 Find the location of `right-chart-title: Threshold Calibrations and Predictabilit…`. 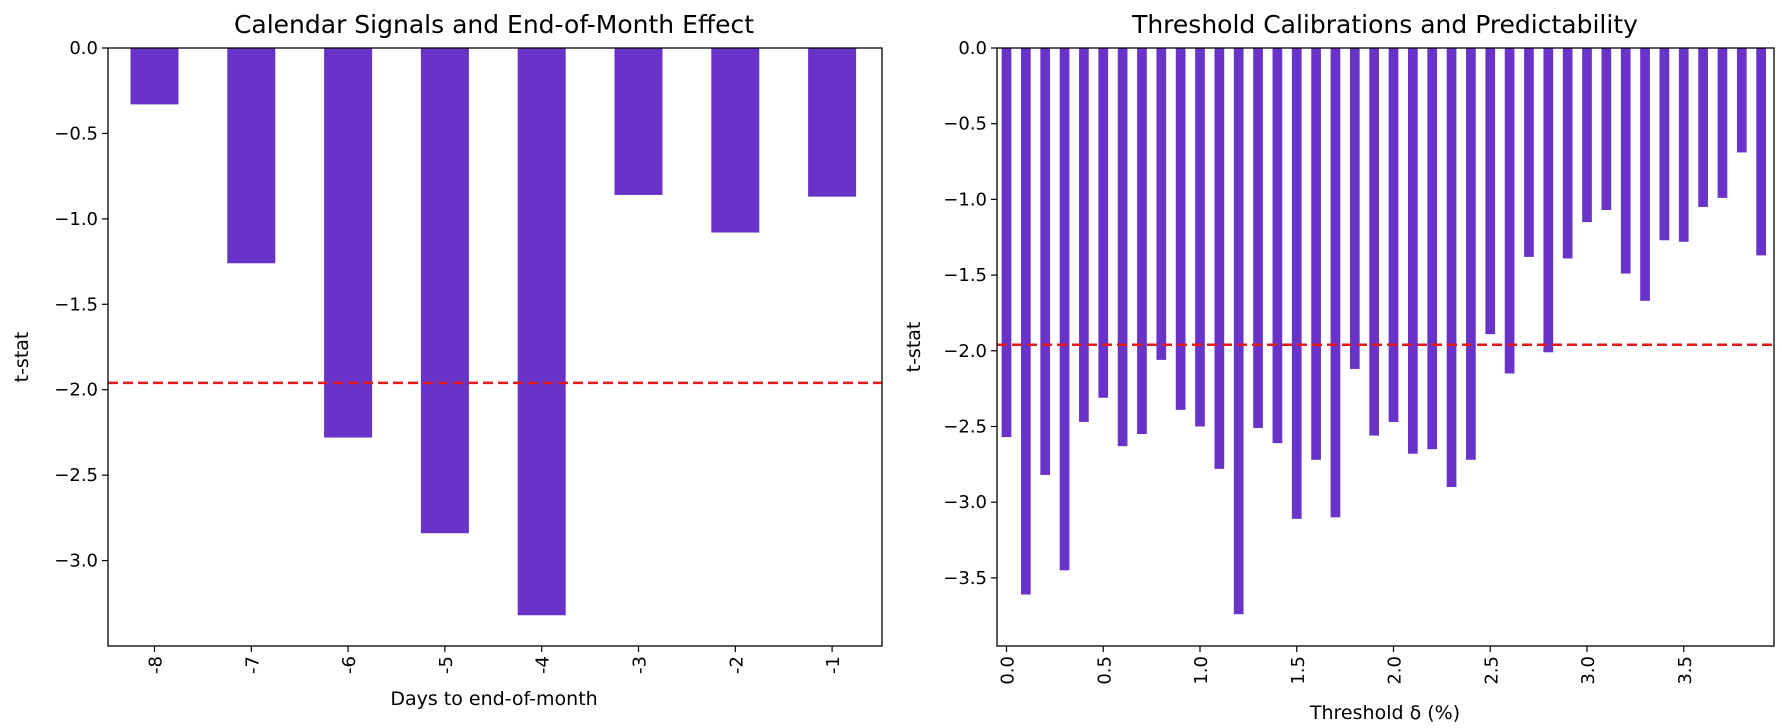

right-chart-title: Threshold Calibrations and Predictabilit… is located at coordinates (1384, 24).